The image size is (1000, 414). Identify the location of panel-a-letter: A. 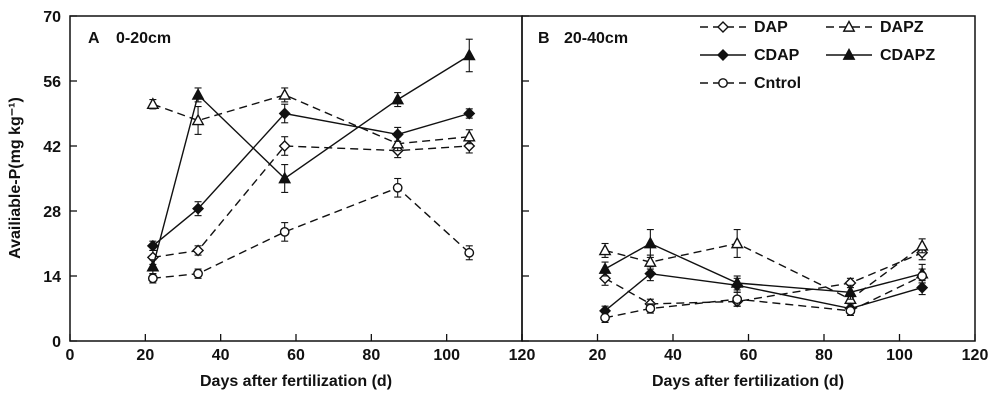
(94, 38).